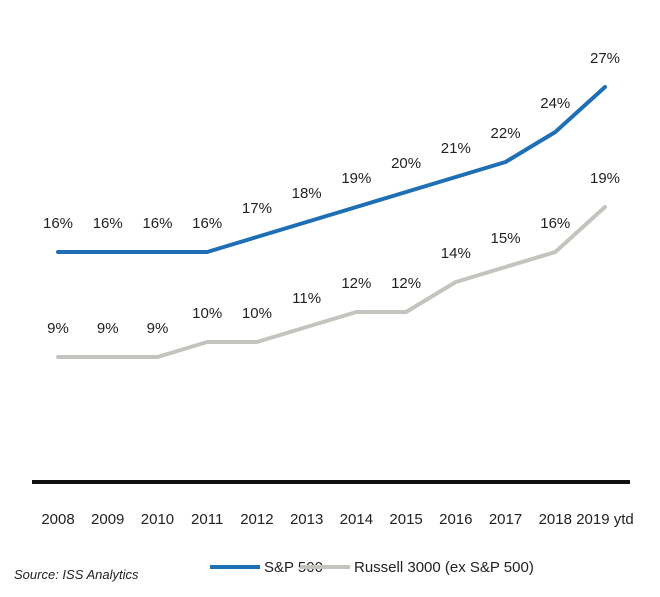  Describe the element at coordinates (207, 519) in the screenshot. I see `x-tick-label: 2011` at that location.